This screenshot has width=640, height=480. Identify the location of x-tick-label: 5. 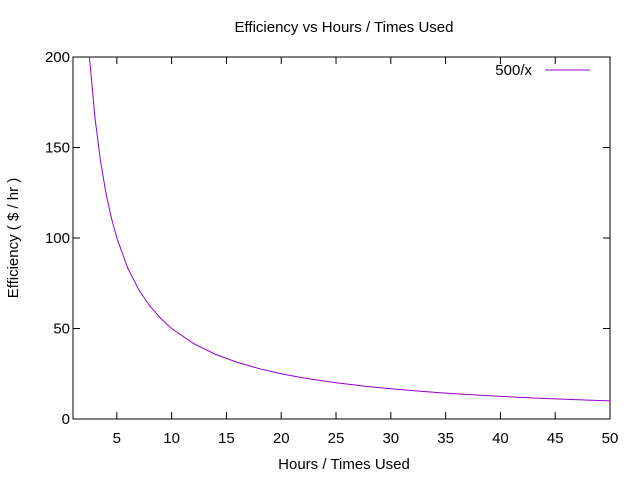
(117, 438).